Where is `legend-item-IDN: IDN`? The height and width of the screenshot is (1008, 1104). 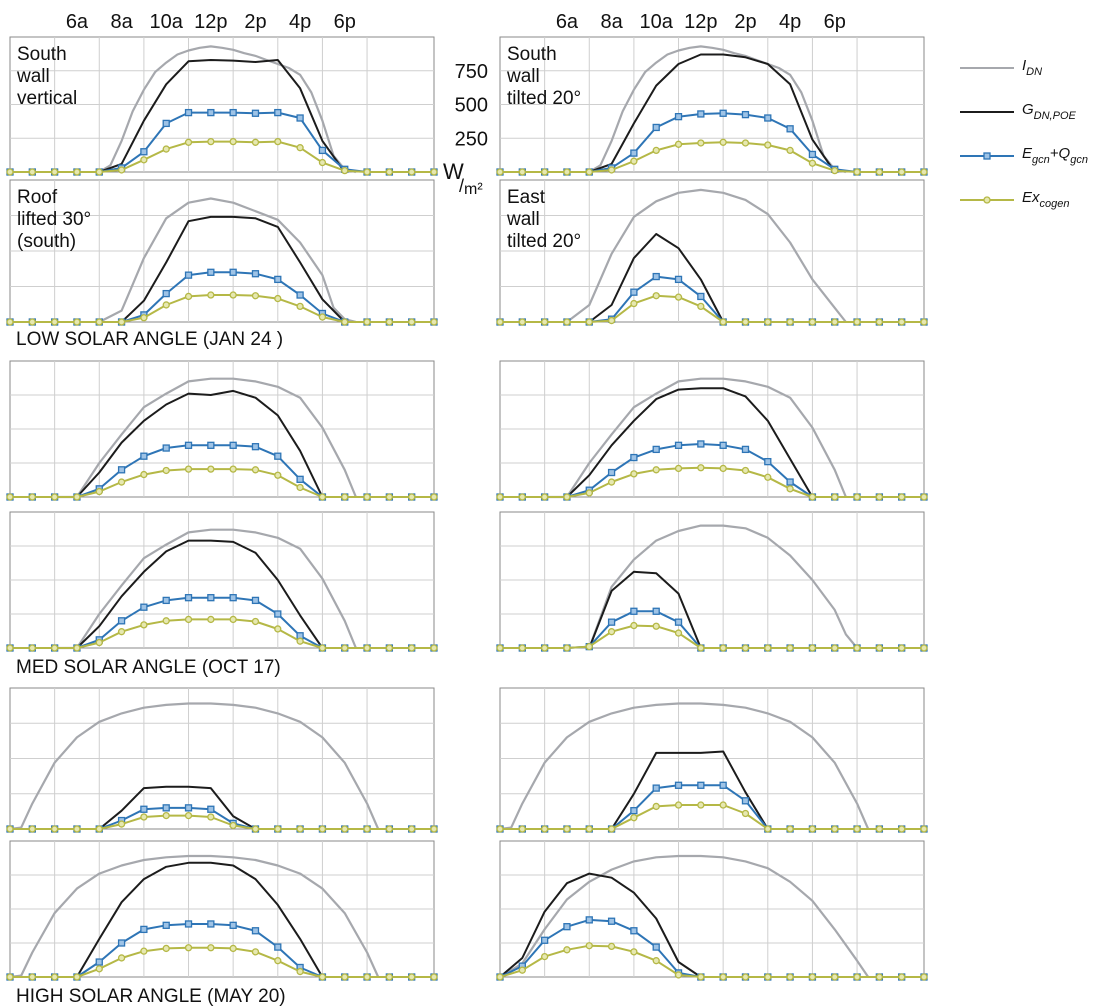
legend-item-IDN: IDN is located at coordinates (1001, 67).